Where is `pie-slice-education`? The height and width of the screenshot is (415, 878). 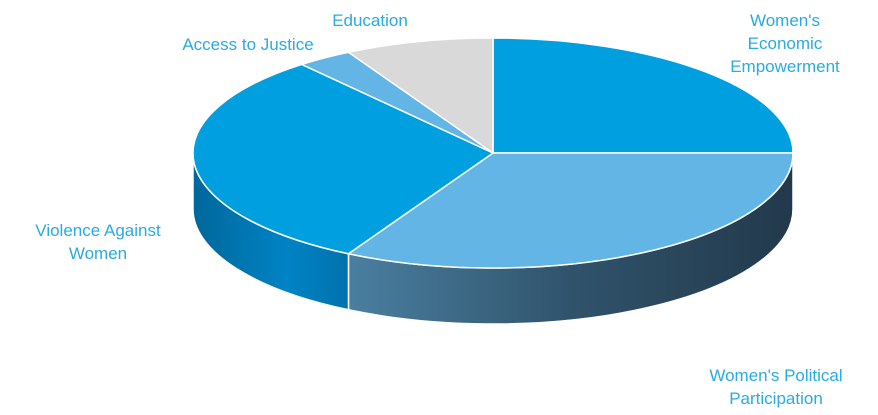
pie-slice-education is located at coordinates (420, 95).